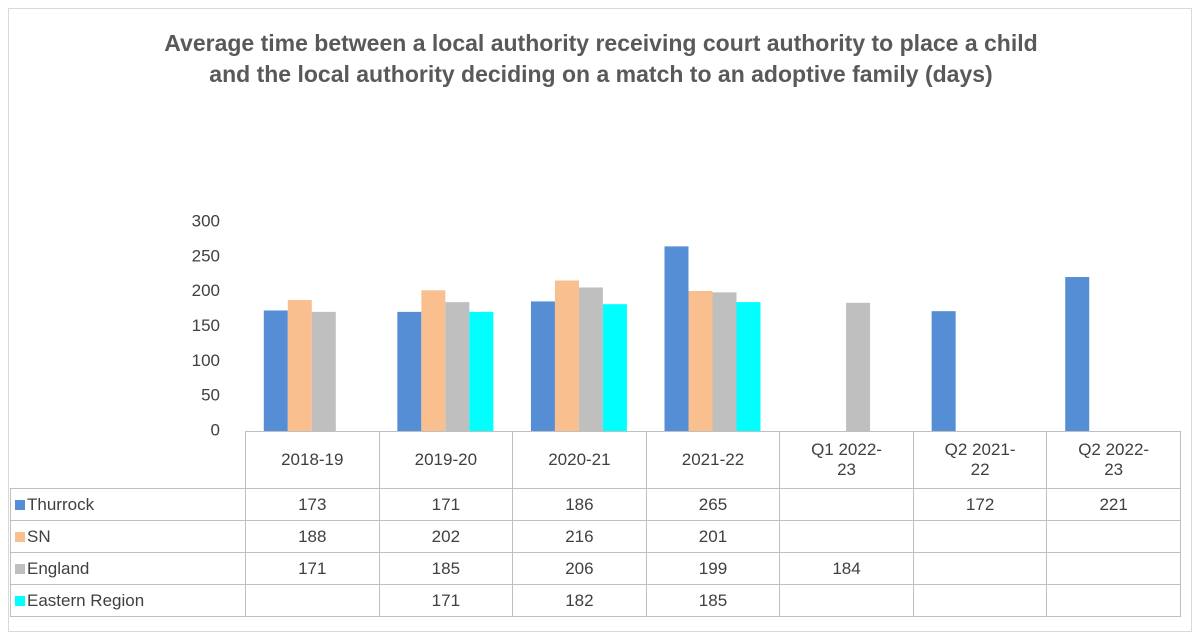  I want to click on table-cell: 216, so click(579, 536).